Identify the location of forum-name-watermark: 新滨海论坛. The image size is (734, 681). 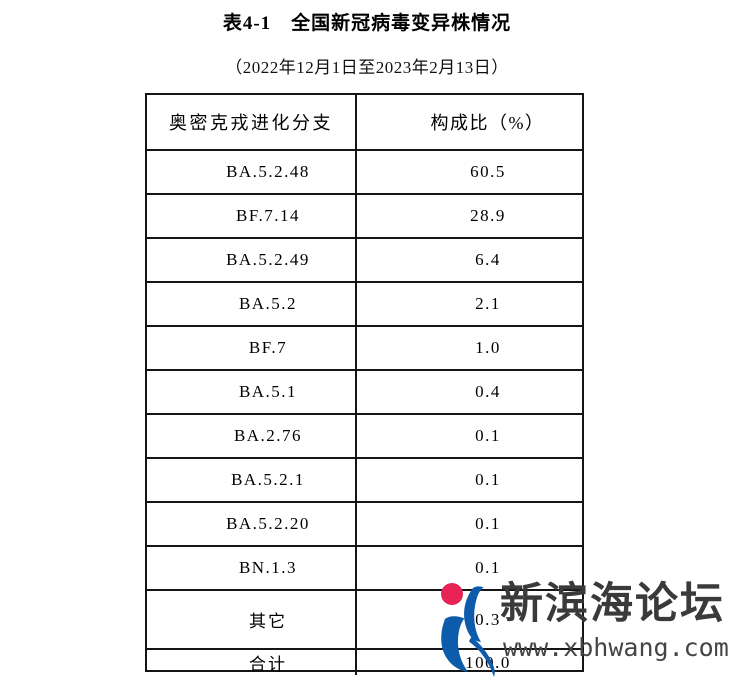
(612, 604).